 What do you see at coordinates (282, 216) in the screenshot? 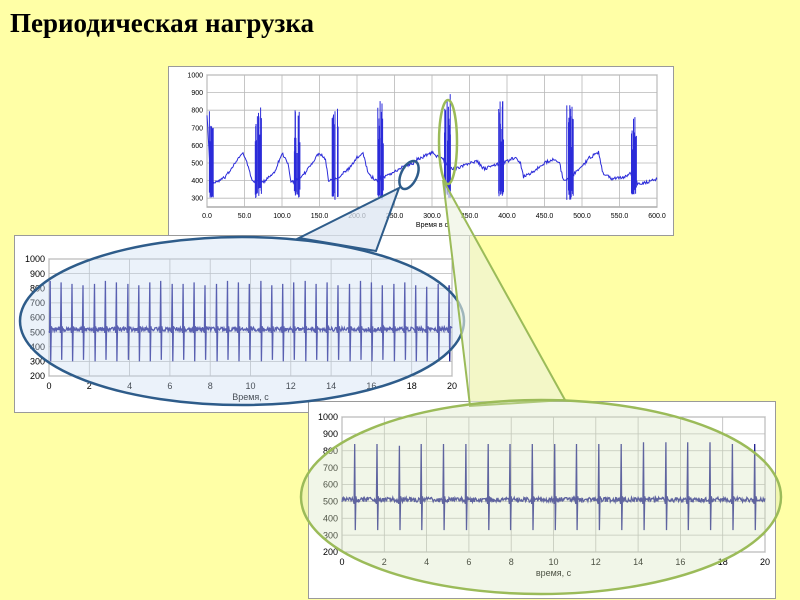
I see `x-tick-label: 100.0` at bounding box center [282, 216].